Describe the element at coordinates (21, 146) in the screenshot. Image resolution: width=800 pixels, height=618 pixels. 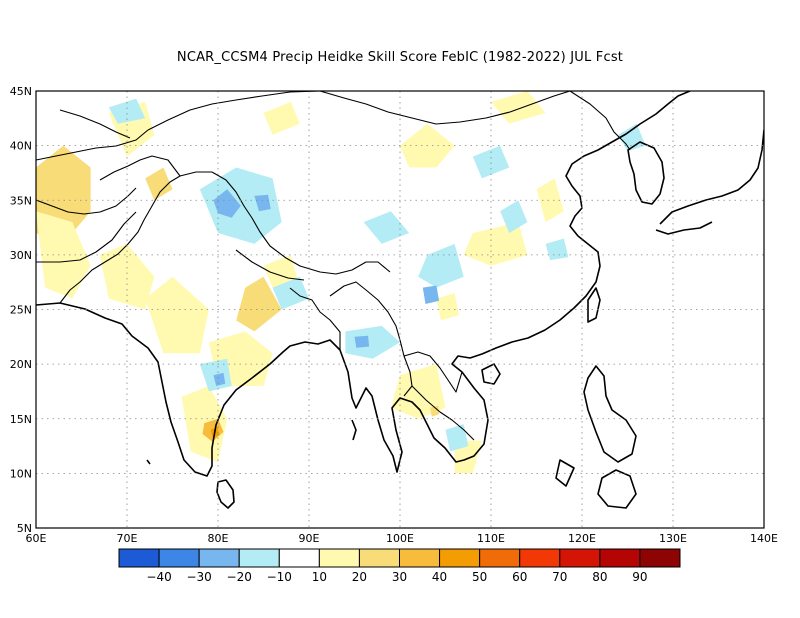
I see `lat-tick-label: 40N` at that location.